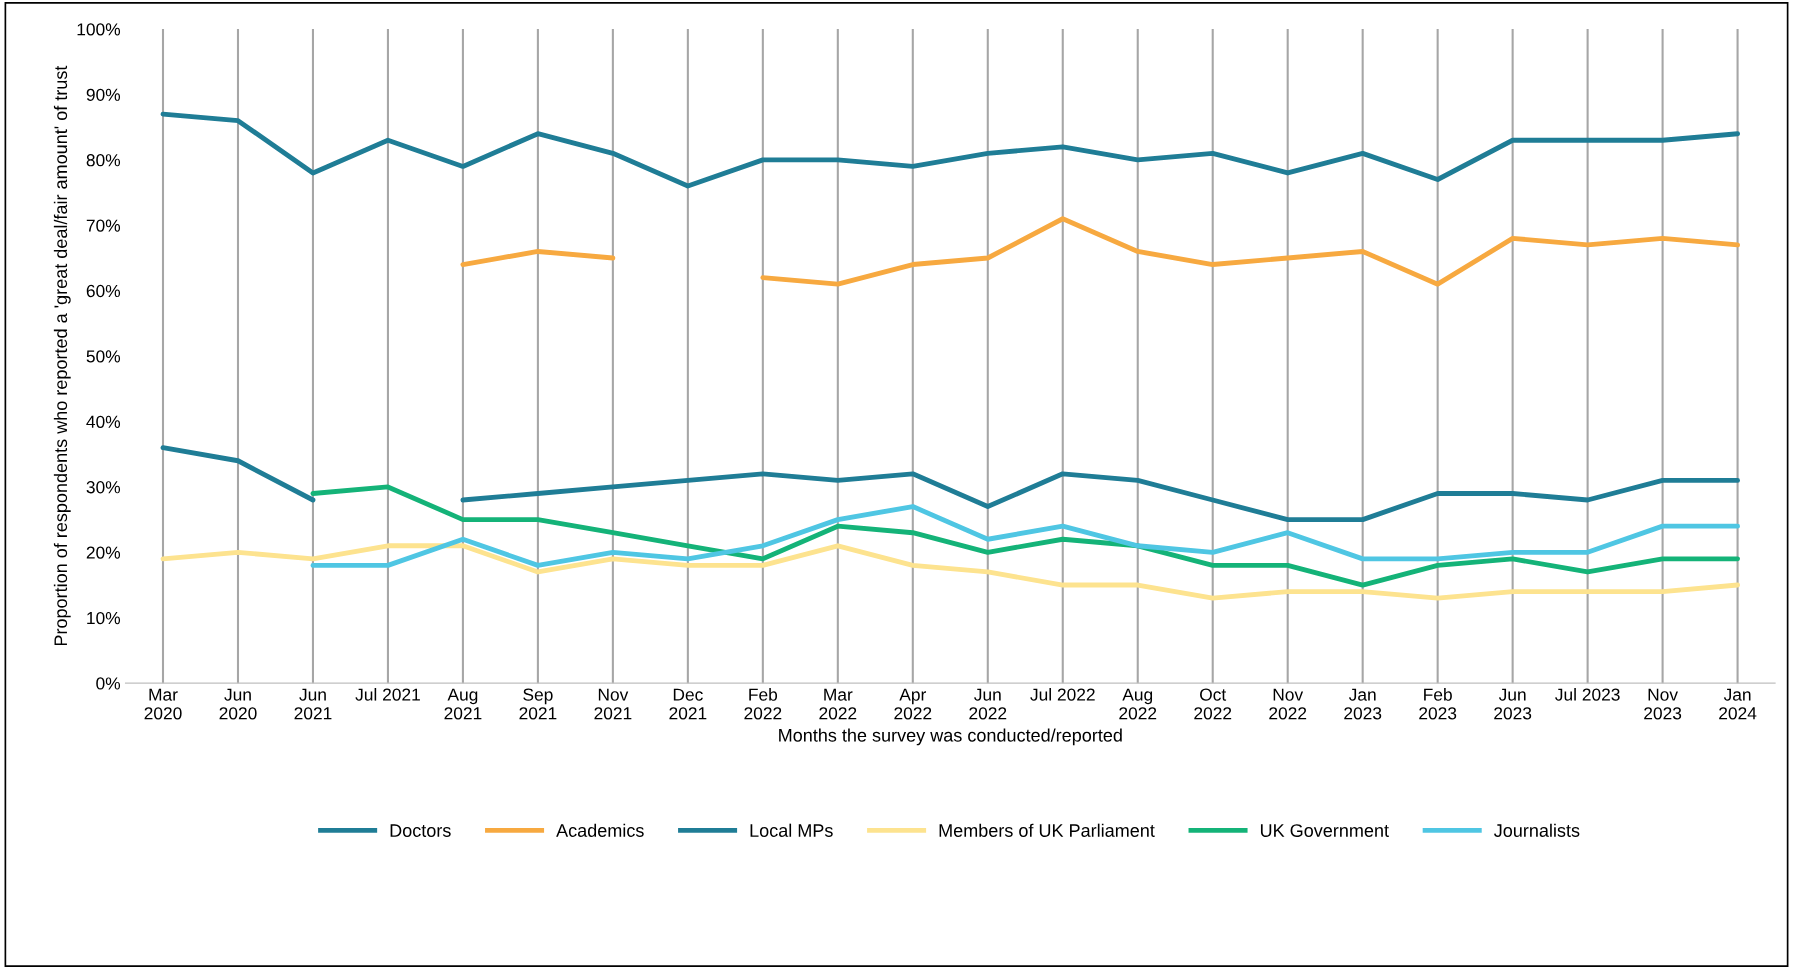 This screenshot has height=969, width=1793. Describe the element at coordinates (838, 704) in the screenshot. I see `x-tick-label: Mar 2022` at that location.